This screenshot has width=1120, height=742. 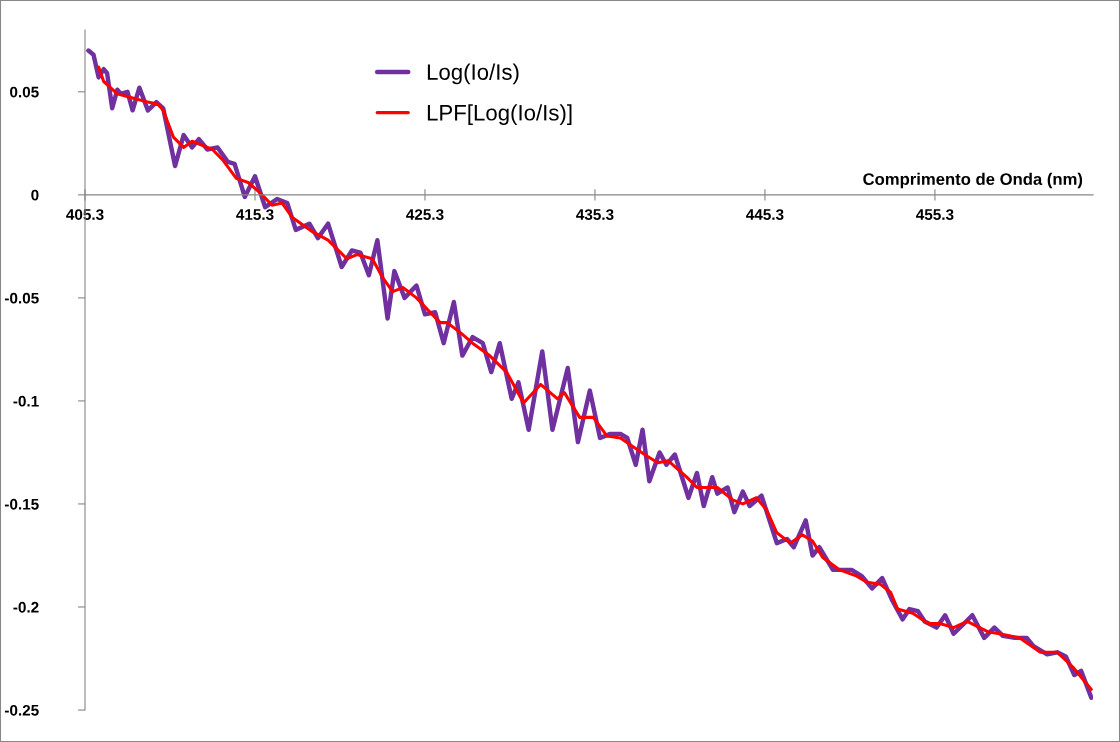 What do you see at coordinates (35, 195) in the screenshot?
I see `y-tick-label: 0` at bounding box center [35, 195].